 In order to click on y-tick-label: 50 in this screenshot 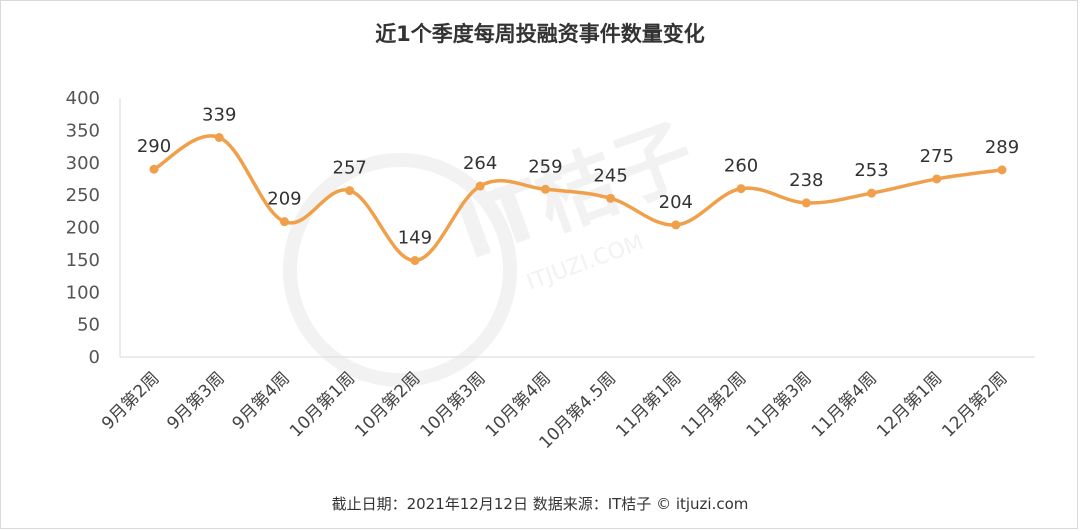, I will do `click(88, 325)`.